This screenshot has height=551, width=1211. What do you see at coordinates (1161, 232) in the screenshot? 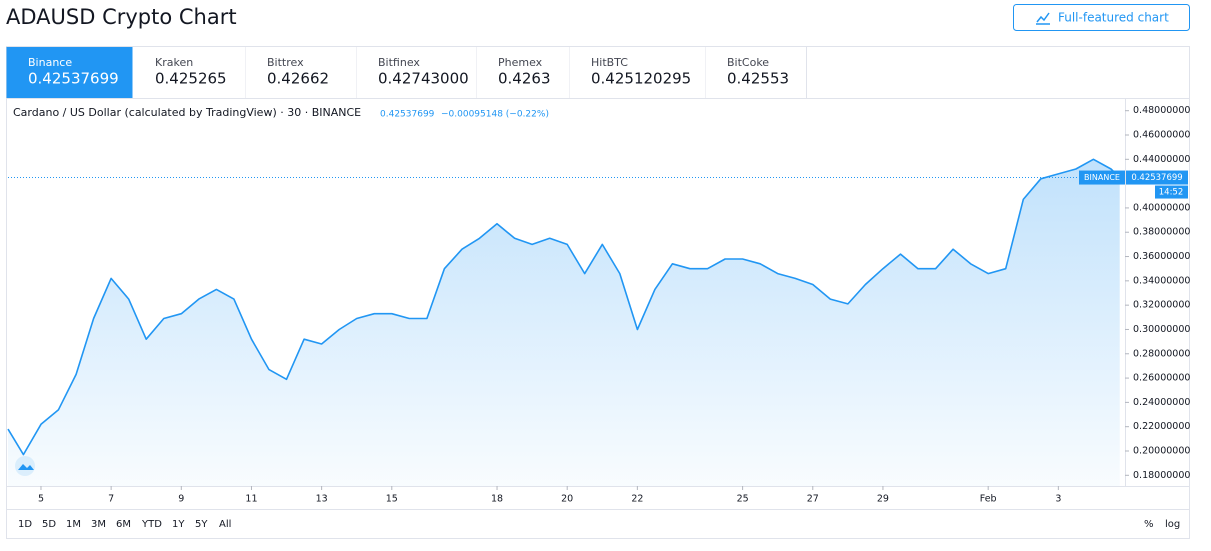
I see `y-tick-label: 0.38000000` at bounding box center [1161, 232].